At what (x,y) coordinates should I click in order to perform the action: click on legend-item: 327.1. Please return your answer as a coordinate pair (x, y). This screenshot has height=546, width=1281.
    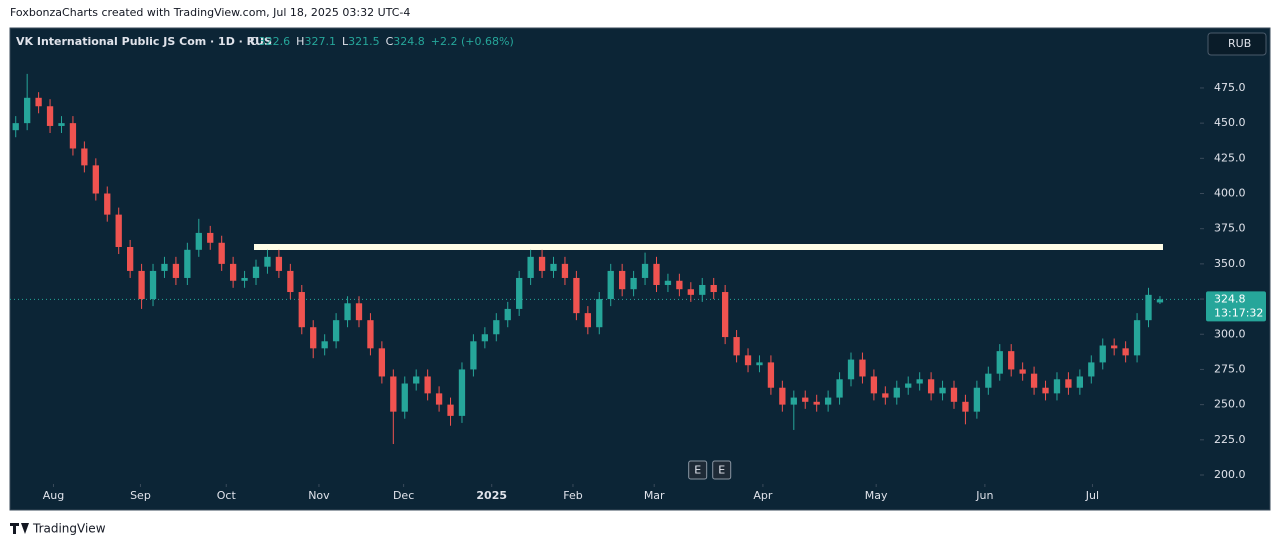
    Looking at the image, I should click on (320, 41).